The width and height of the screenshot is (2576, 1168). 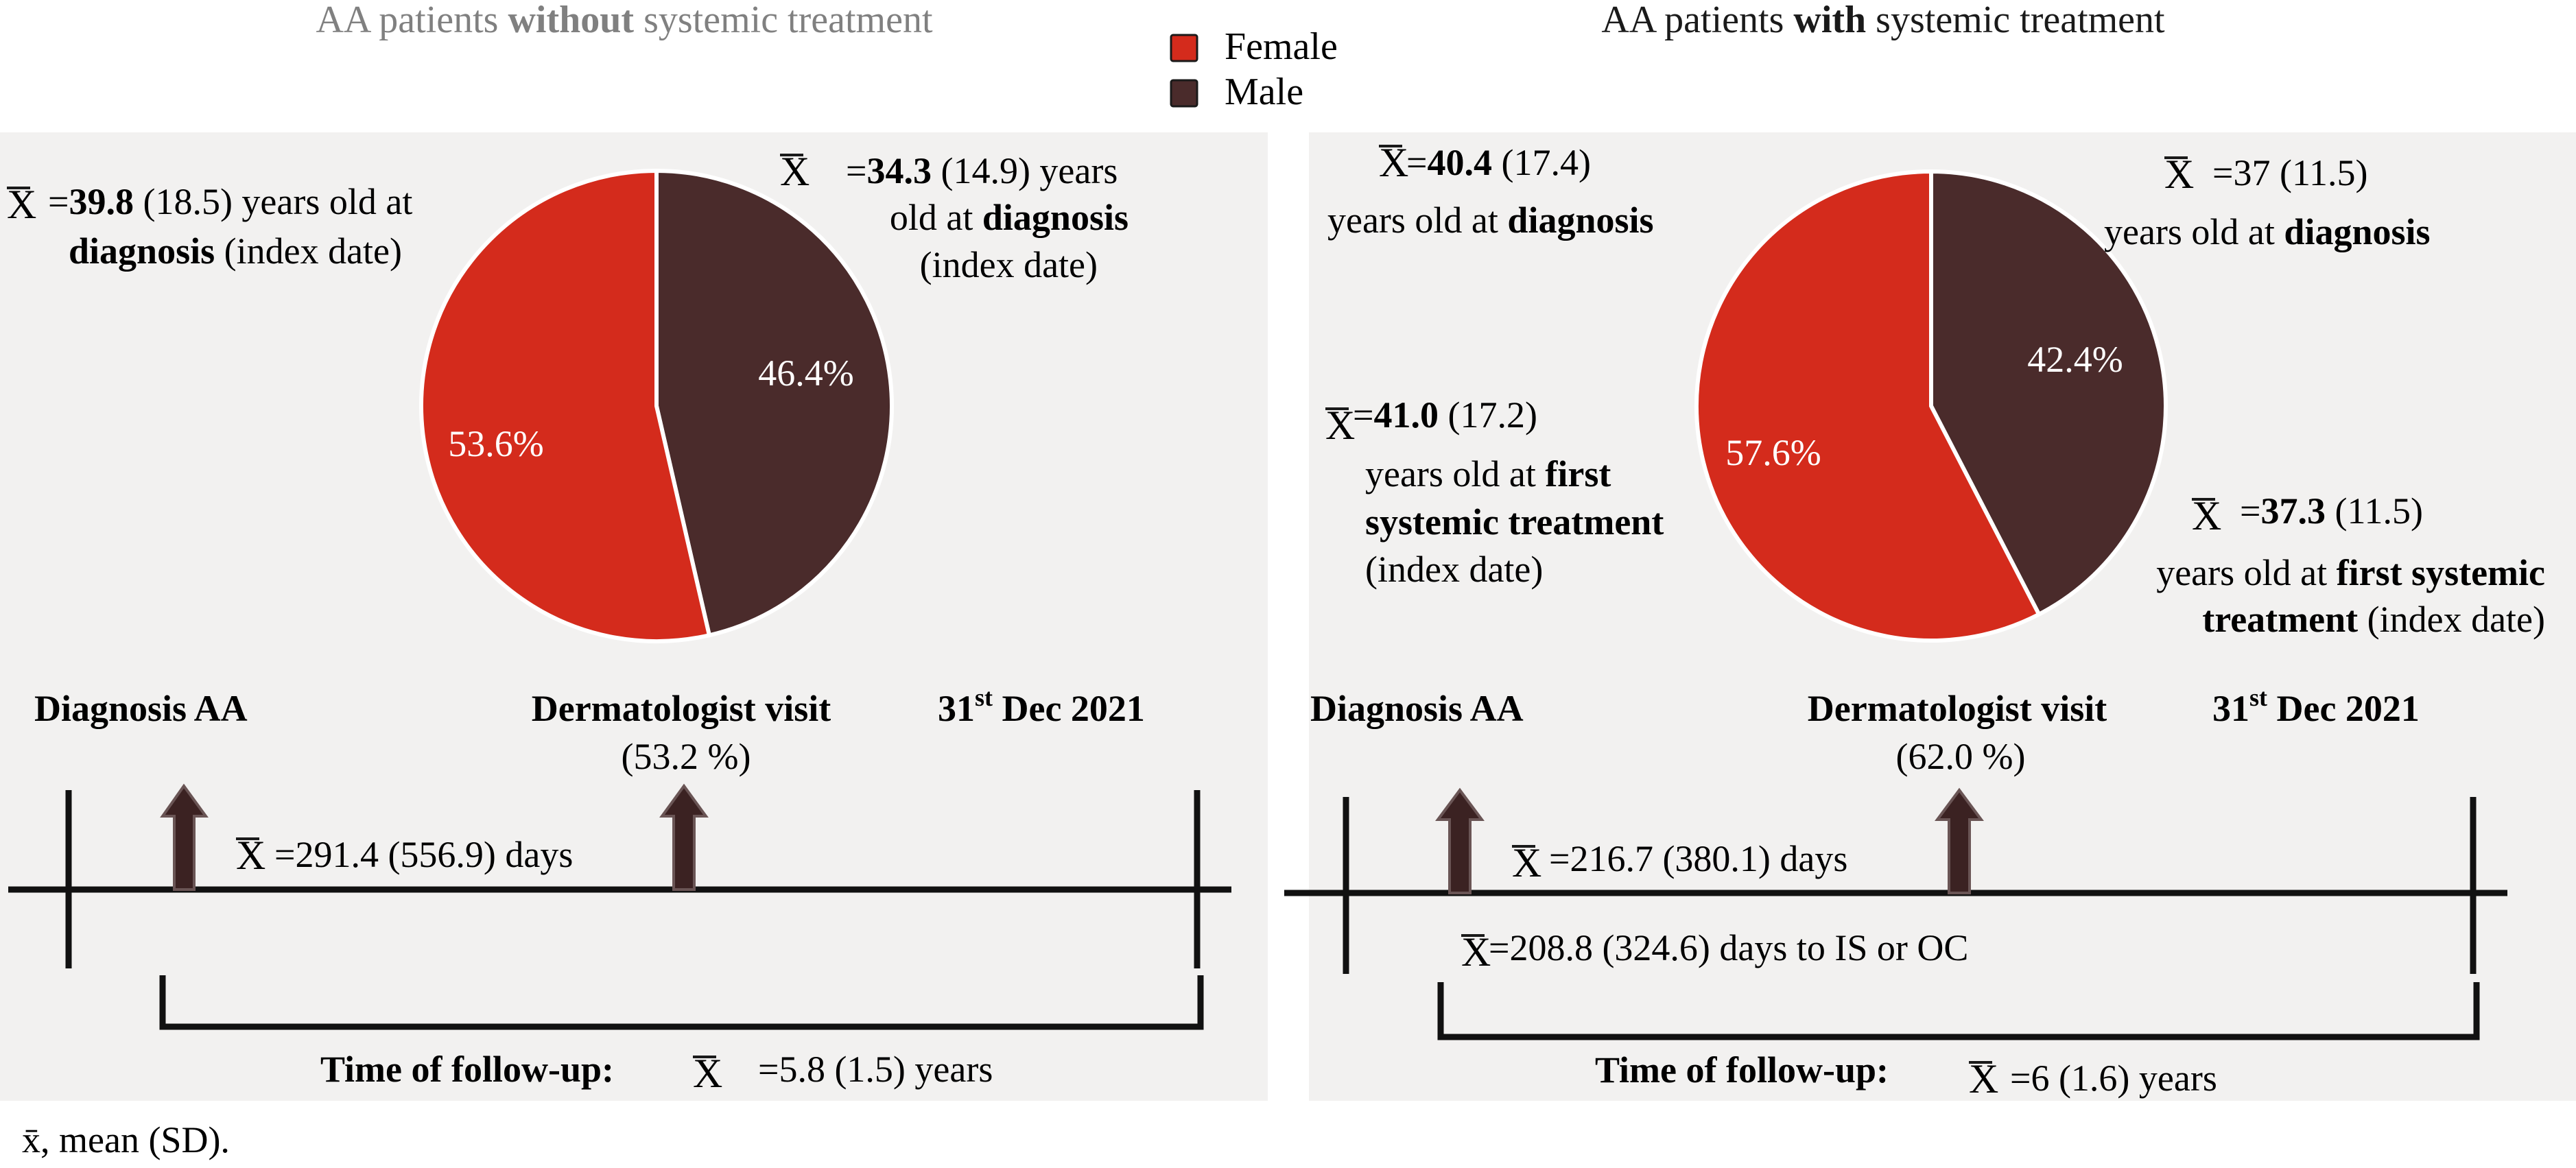 I want to click on svg-text: =37 (11.5), so click(x=2289, y=172).